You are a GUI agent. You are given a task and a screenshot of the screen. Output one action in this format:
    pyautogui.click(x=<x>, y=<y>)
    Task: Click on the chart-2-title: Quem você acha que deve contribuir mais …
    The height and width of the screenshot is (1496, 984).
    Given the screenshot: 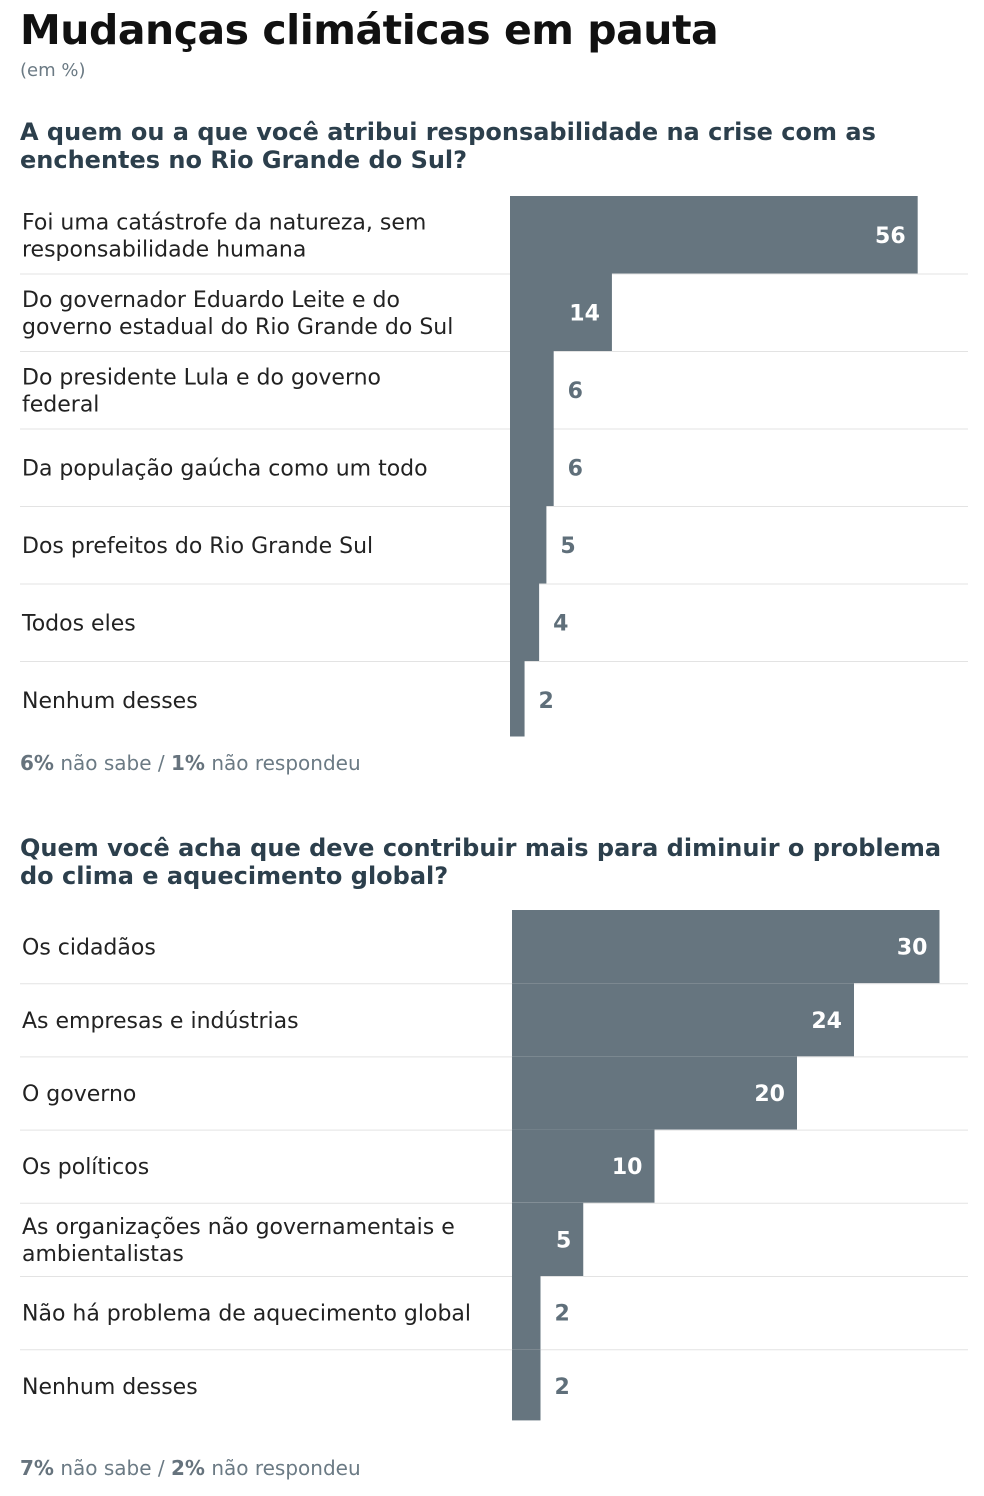 What is the action you would take?
    pyautogui.click(x=481, y=862)
    